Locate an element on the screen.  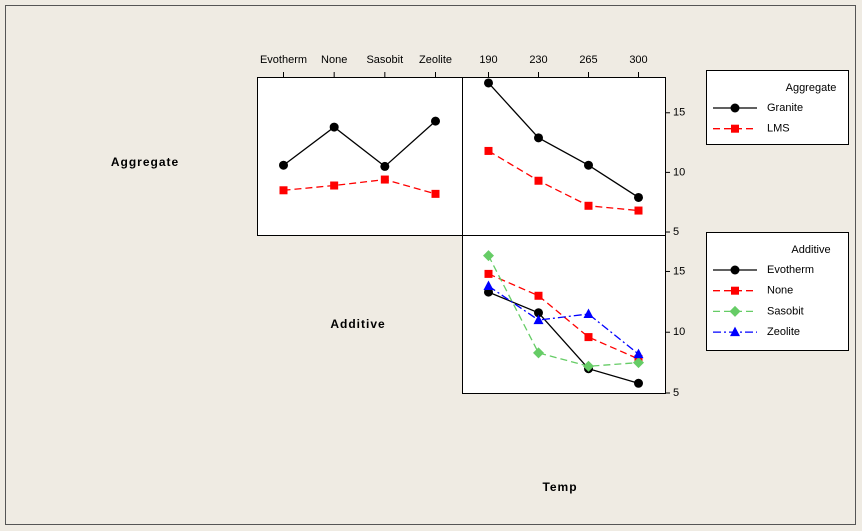
x-axis-label: Temp is located at coordinates (559, 487).